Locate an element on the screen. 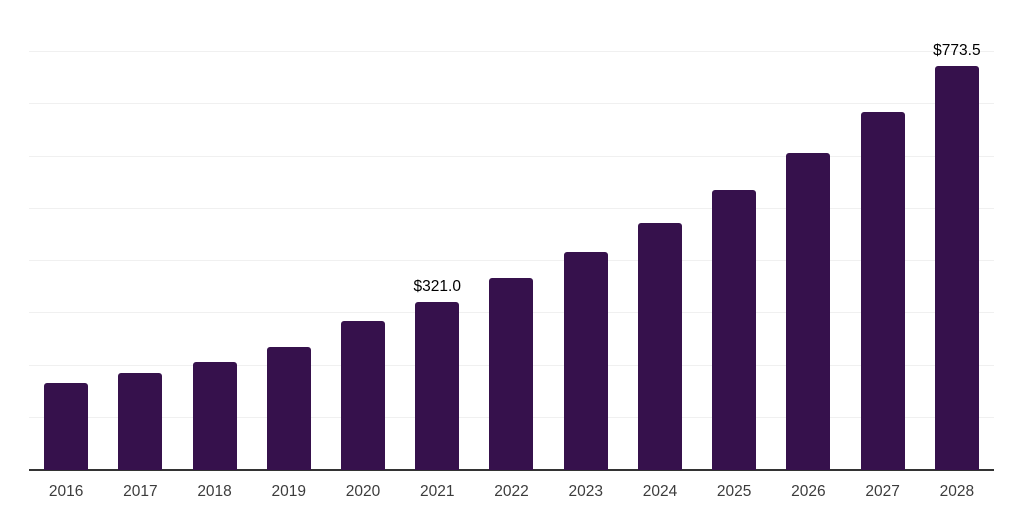 The width and height of the screenshot is (1024, 512). x-axis-line is located at coordinates (511, 470).